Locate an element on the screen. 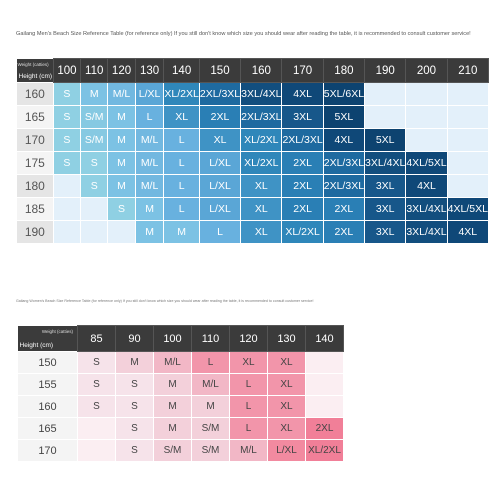  women-size-cell: S/M is located at coordinates (210, 450).